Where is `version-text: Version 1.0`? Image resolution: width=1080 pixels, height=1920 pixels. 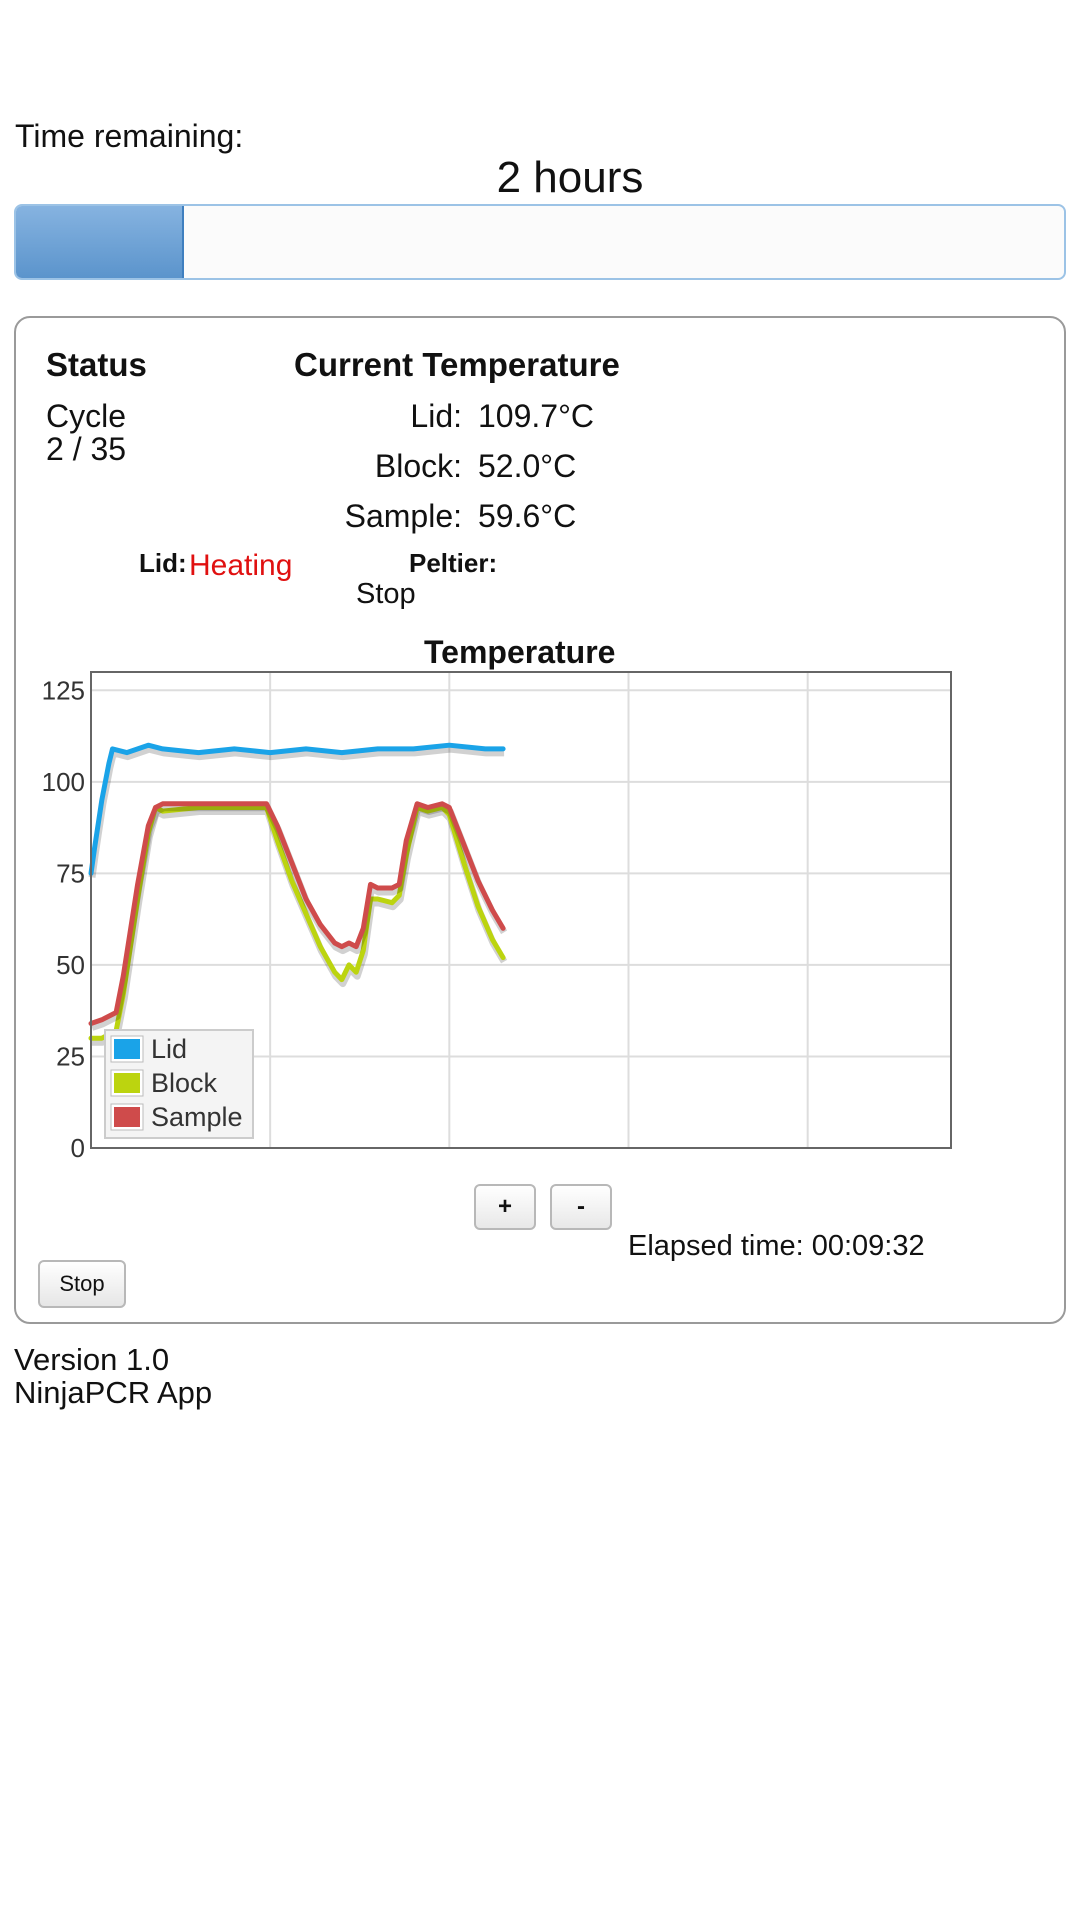 version-text: Version 1.0 is located at coordinates (92, 1359).